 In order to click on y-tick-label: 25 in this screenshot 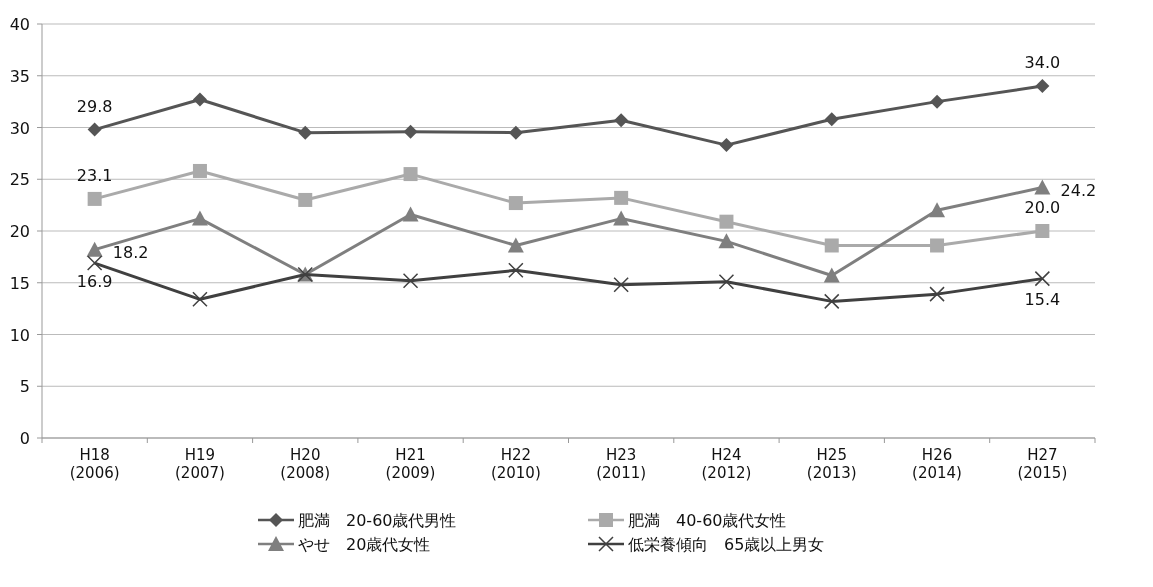, I will do `click(19, 180)`.